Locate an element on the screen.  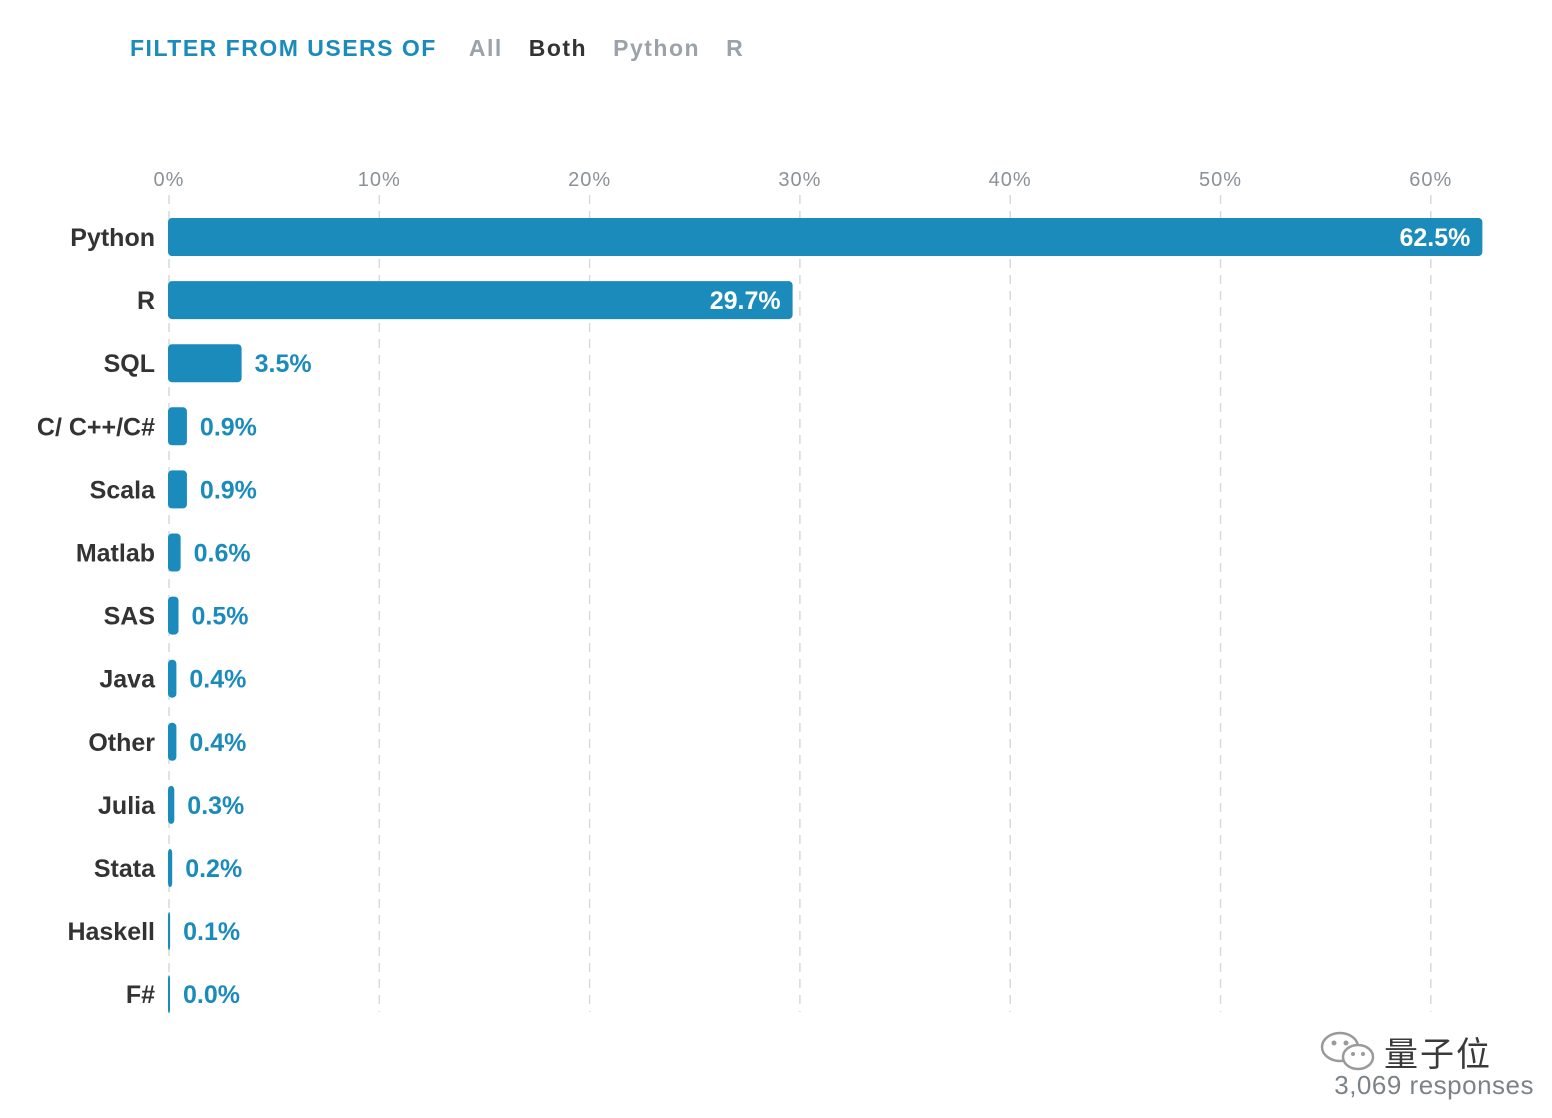
category-label: Scala is located at coordinates (123, 490).